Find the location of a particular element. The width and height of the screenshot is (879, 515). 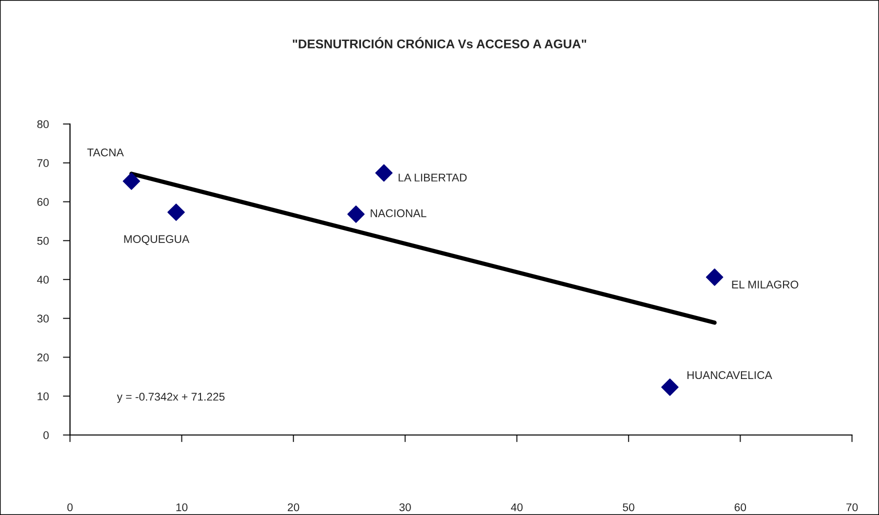

y-tick-label: 30 is located at coordinates (43, 318).